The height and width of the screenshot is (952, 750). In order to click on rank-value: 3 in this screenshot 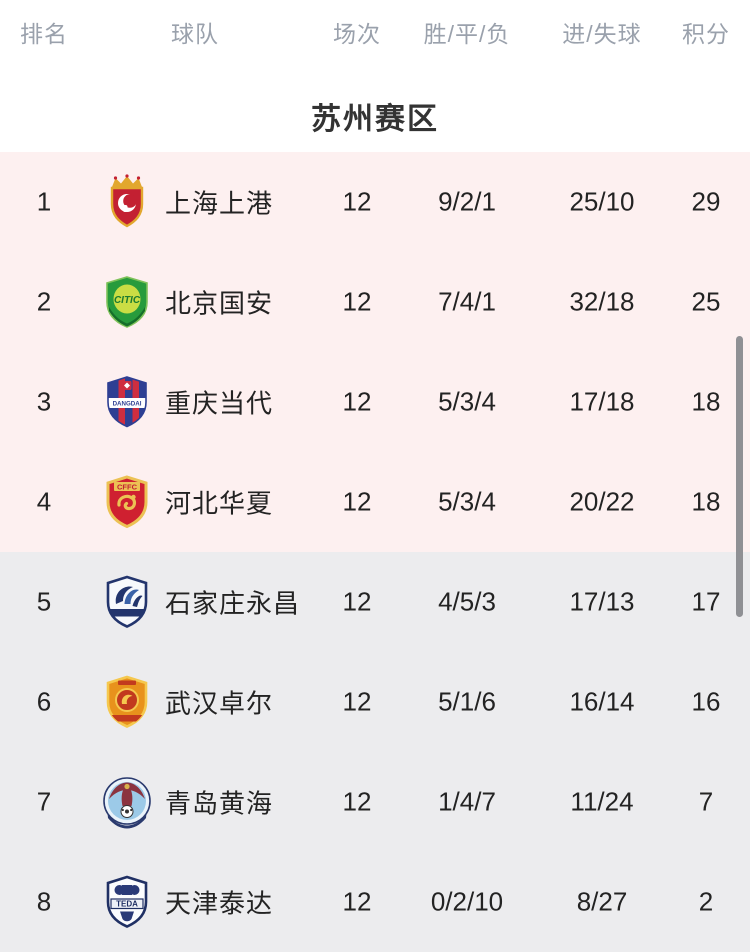, I will do `click(44, 401)`.